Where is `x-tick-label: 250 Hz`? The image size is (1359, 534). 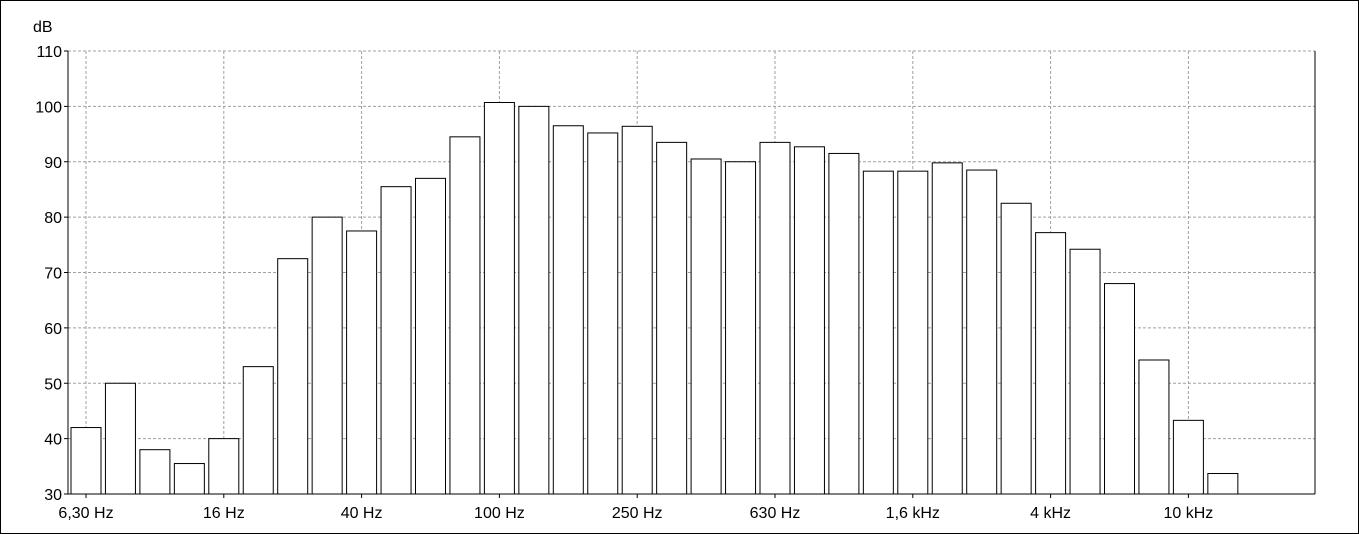 x-tick-label: 250 Hz is located at coordinates (637, 513).